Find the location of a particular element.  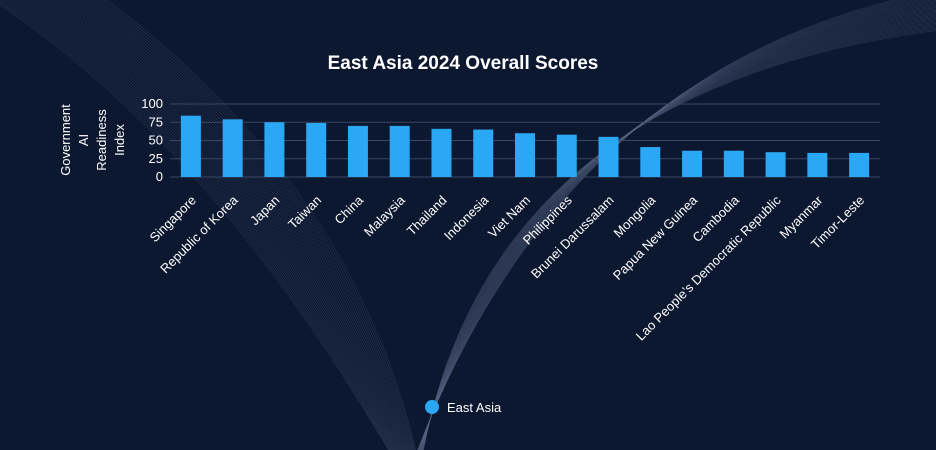

bar-republic-of-korea is located at coordinates (232, 148).